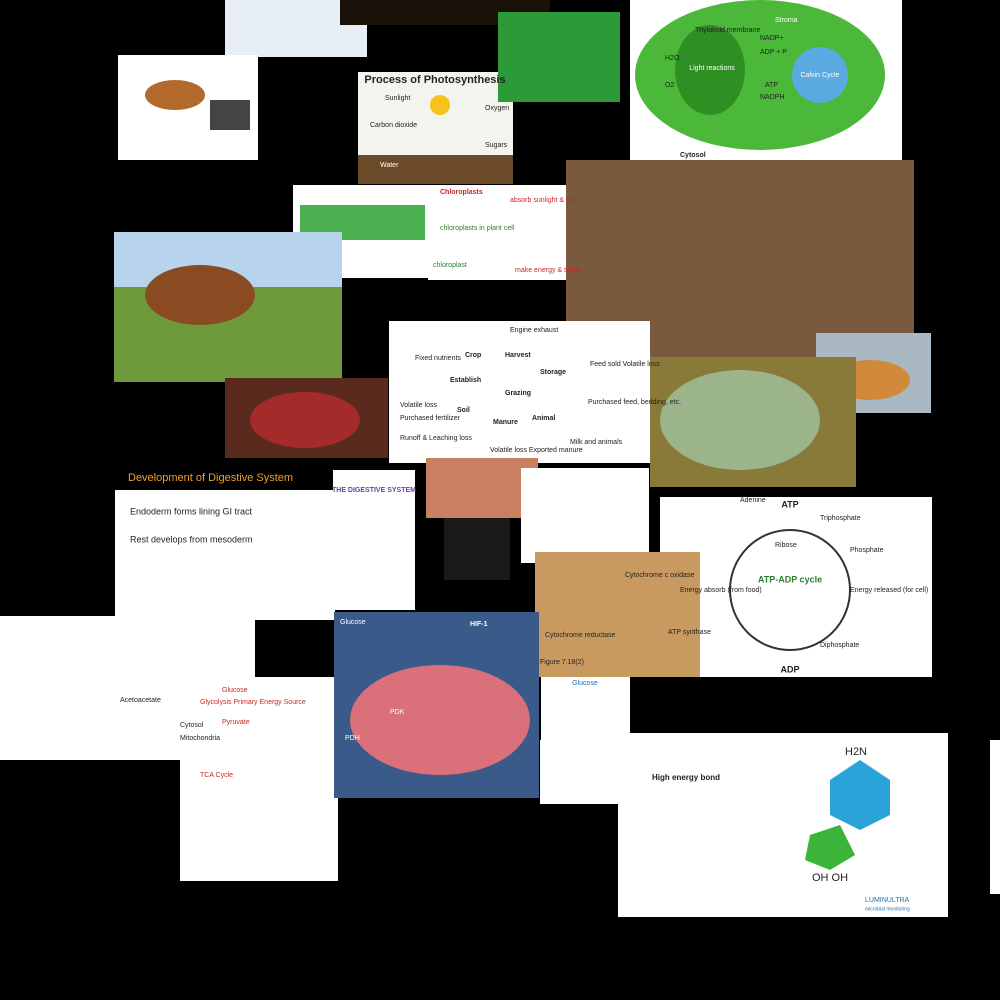  What do you see at coordinates (175, 95) in the screenshot?
I see `mushroom` at bounding box center [175, 95].